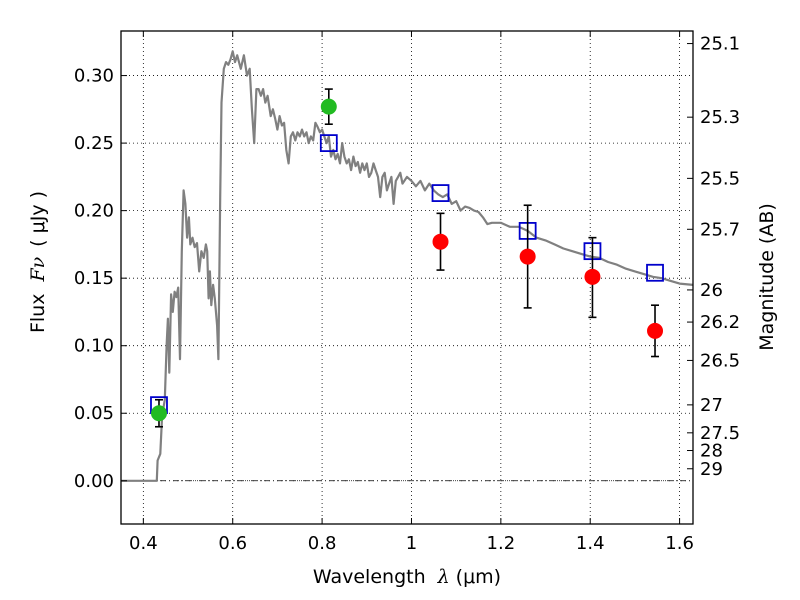 This screenshot has height=600, width=800. What do you see at coordinates (94, 211) in the screenshot?
I see `y-tick-label: 0.20` at bounding box center [94, 211].